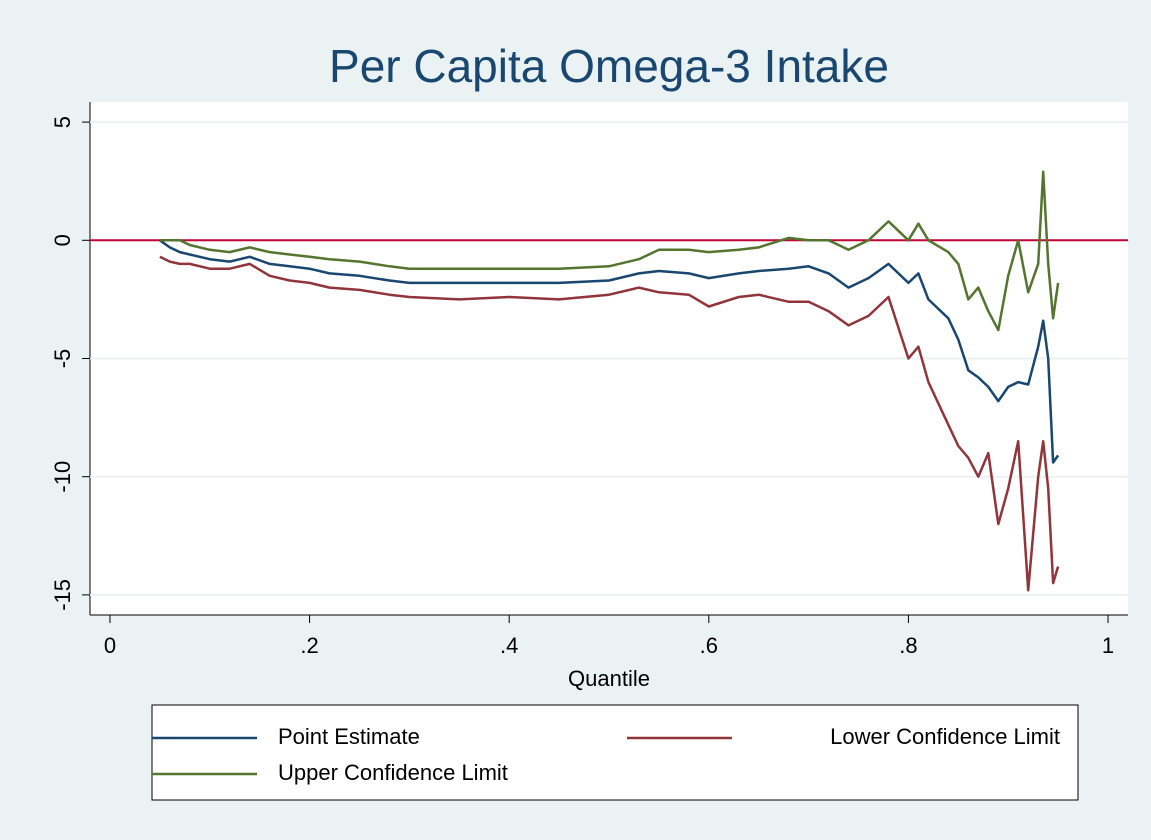  Describe the element at coordinates (609, 66) in the screenshot. I see `chart-title: Per Capita Omega-3 Intake` at that location.